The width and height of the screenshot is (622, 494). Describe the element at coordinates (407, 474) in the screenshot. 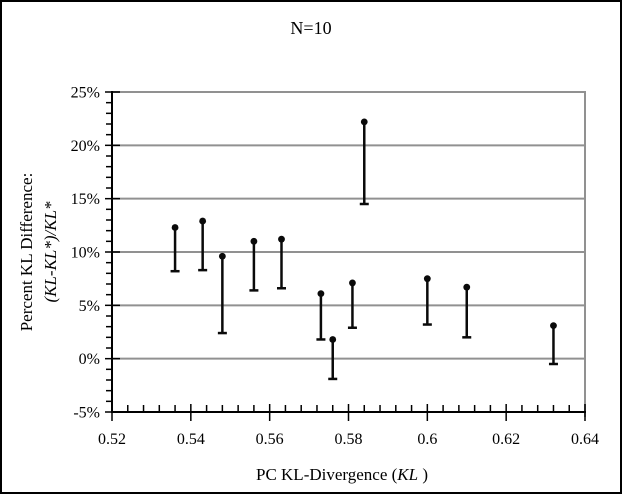

I see `x-axis-title-symbol: KL` at that location.